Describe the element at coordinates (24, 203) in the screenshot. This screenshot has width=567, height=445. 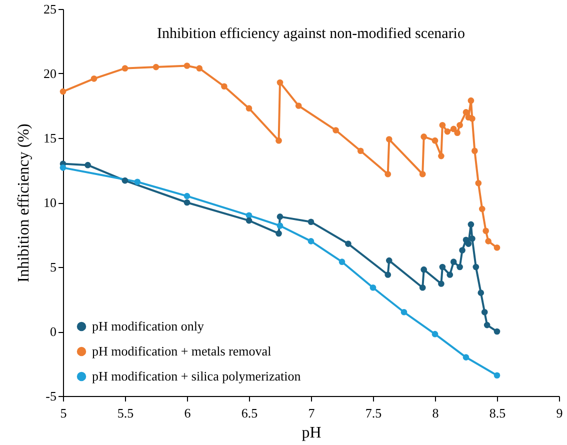
I see `y-axis-title: Inhibition efficiency (%)` at that location.